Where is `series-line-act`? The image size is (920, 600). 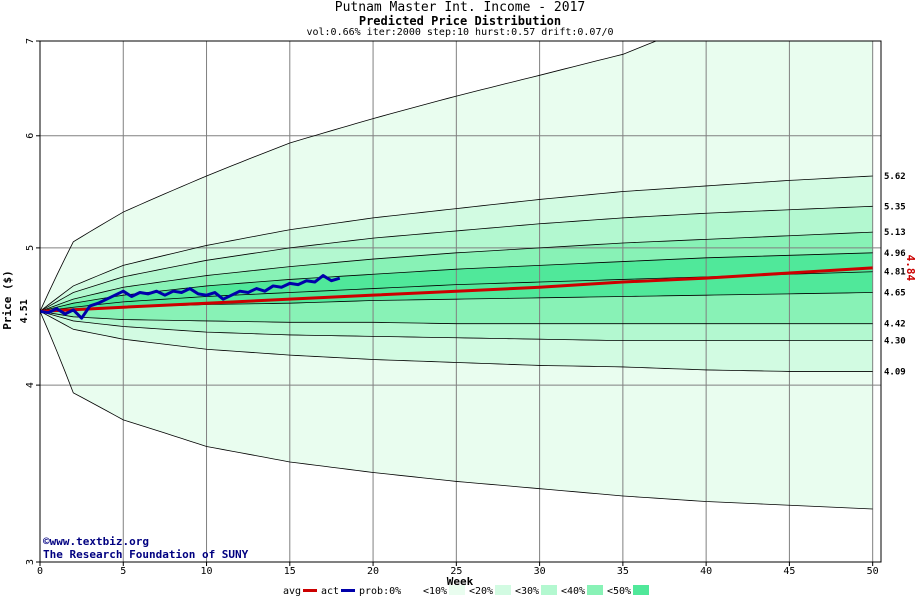
series-line-act is located at coordinates (190, 297).